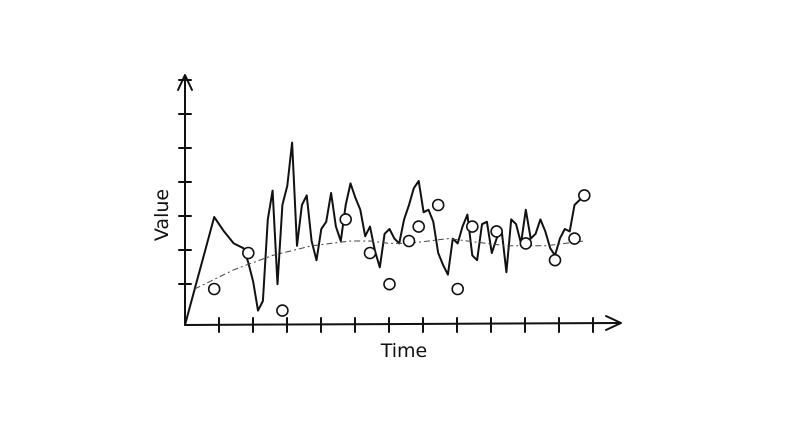 This screenshot has height=437, width=800. I want to click on y-axis-label: Value, so click(162, 215).